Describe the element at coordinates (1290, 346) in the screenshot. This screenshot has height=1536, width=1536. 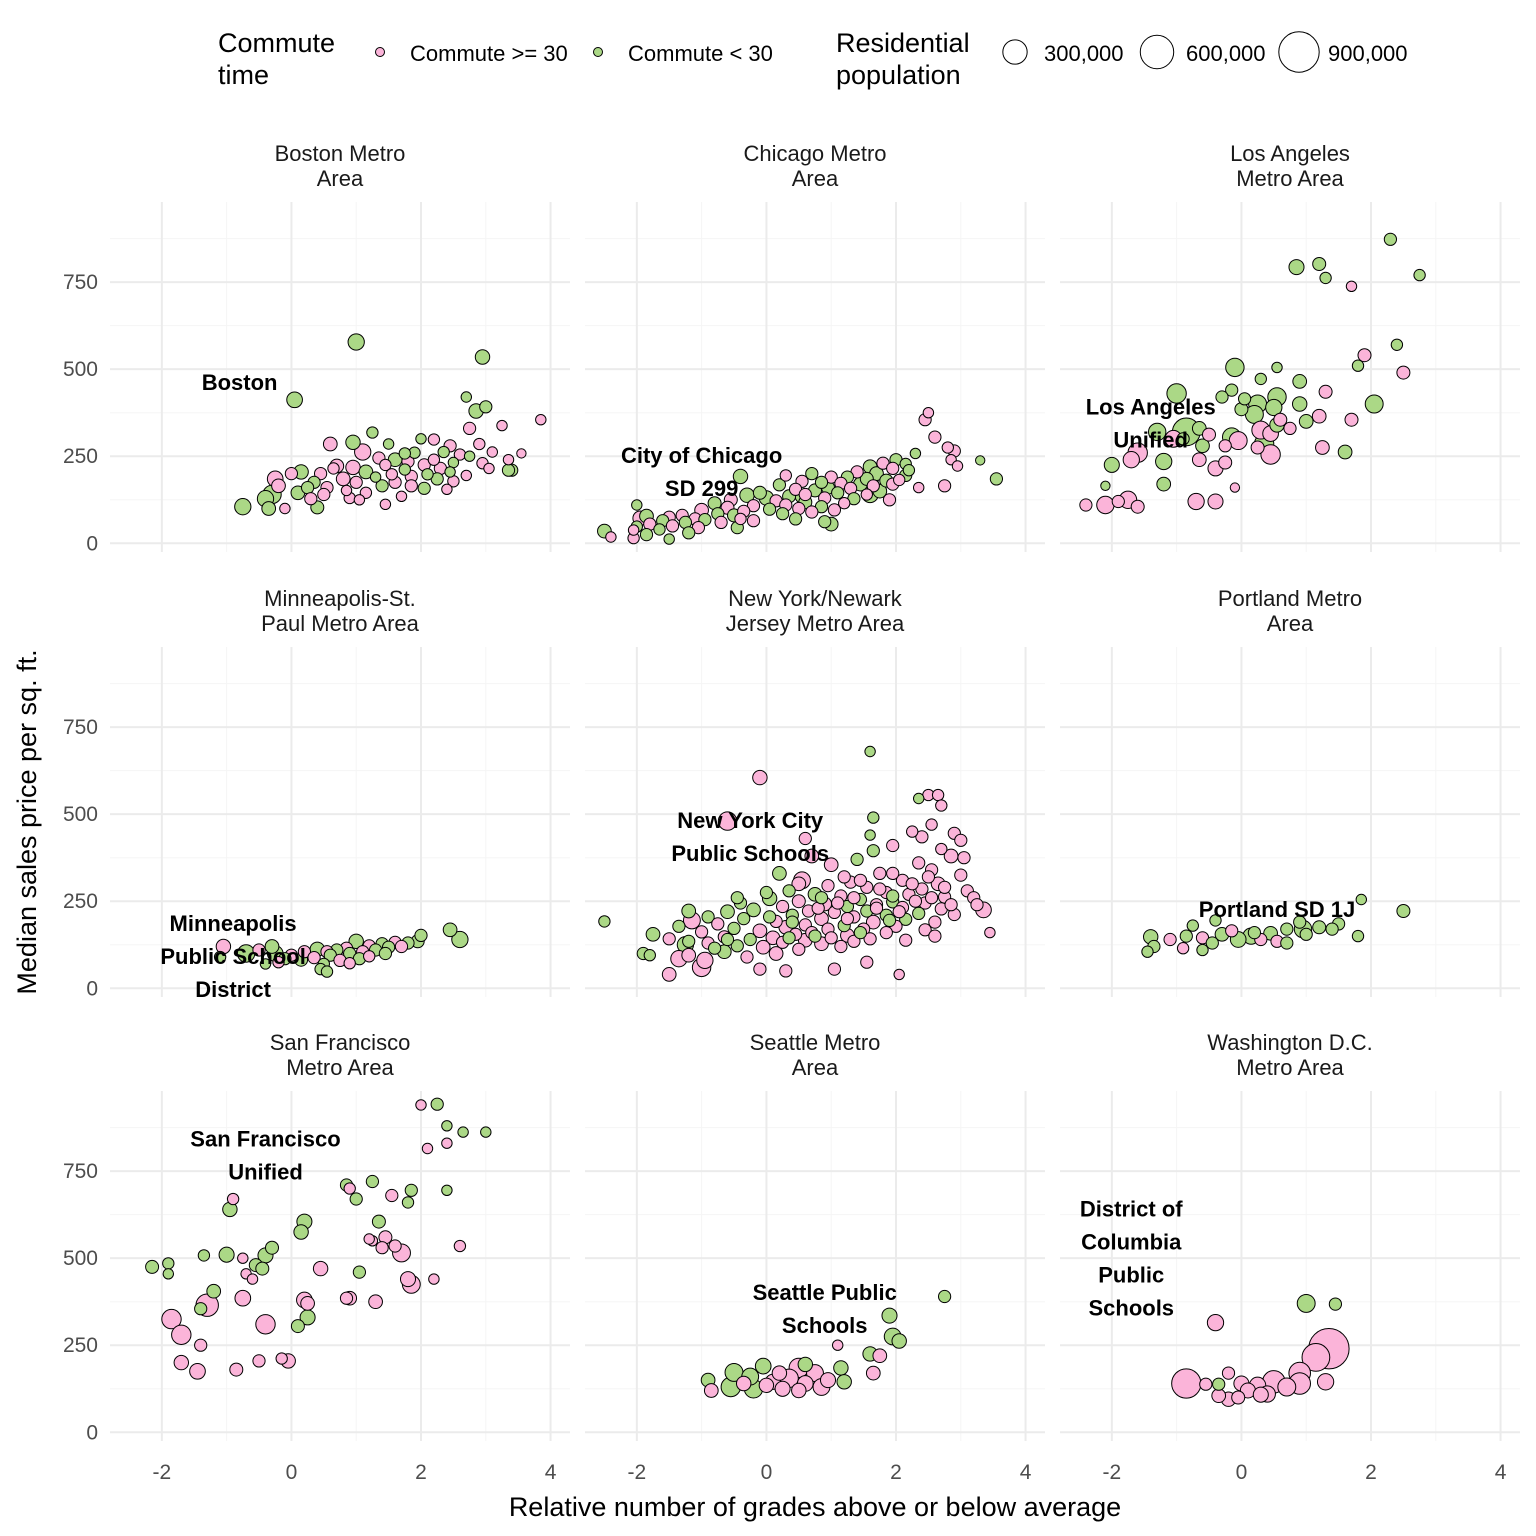
I see `panel-2: Los Angeles Metro Area Los Angeles Unified` at that location.